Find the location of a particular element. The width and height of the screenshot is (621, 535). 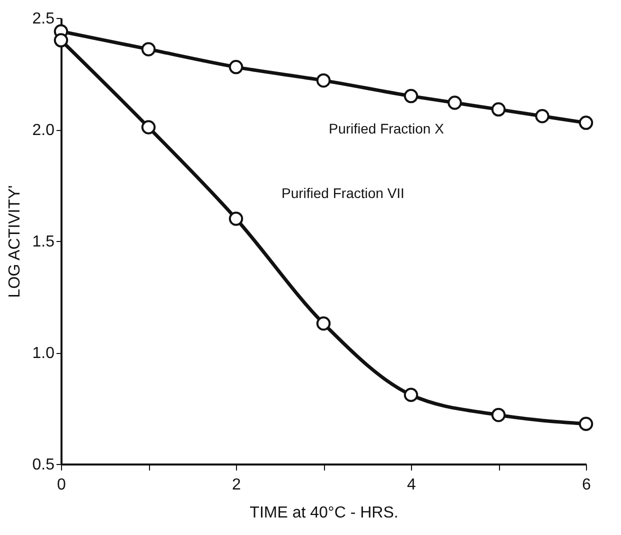

y-tick-label: 2.5 is located at coordinates (43, 19).